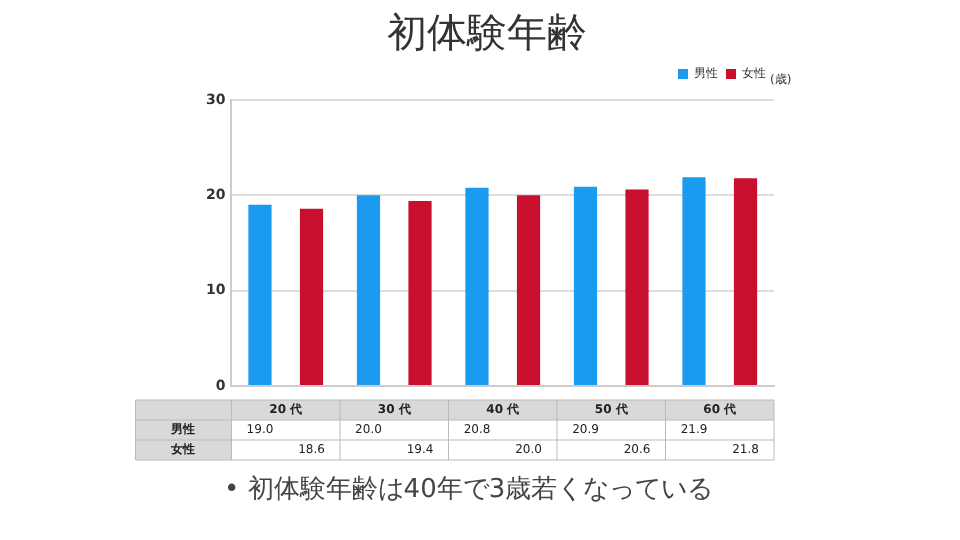  What do you see at coordinates (487, 32) in the screenshot?
I see `chart-title: 初体験年齢` at bounding box center [487, 32].